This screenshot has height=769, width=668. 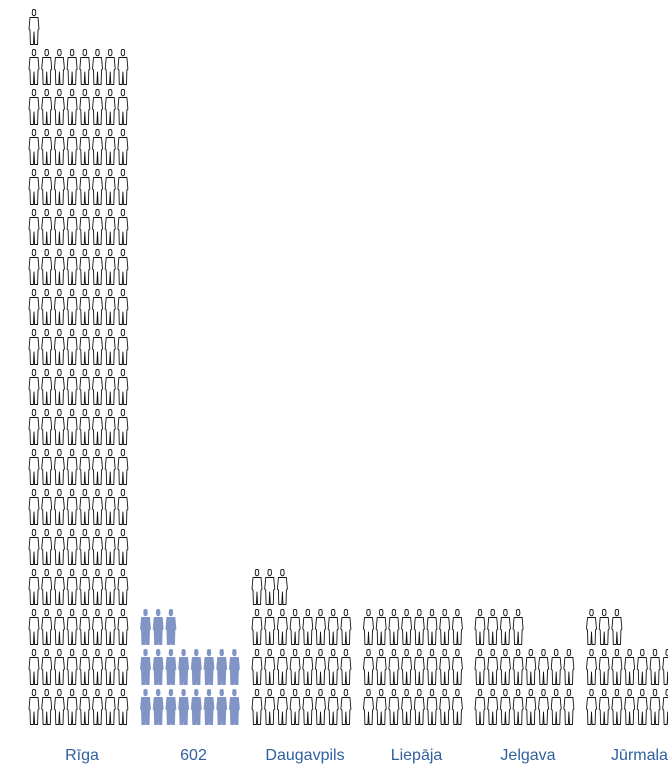 What do you see at coordinates (305, 755) in the screenshot?
I see `category-label: Daugavpils` at bounding box center [305, 755].